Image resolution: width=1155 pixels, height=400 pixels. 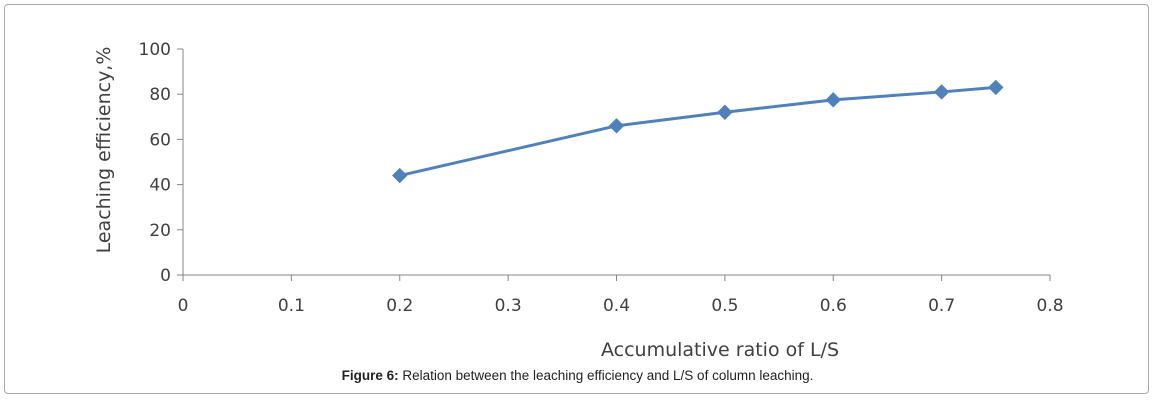 What do you see at coordinates (160, 140) in the screenshot?
I see `y-tick-label: 60` at bounding box center [160, 140].